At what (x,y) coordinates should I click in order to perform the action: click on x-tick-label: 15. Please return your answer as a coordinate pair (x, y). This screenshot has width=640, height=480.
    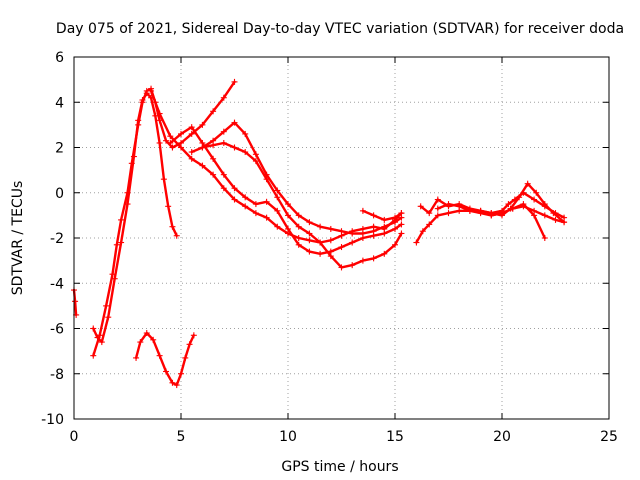
    Looking at the image, I should click on (395, 437).